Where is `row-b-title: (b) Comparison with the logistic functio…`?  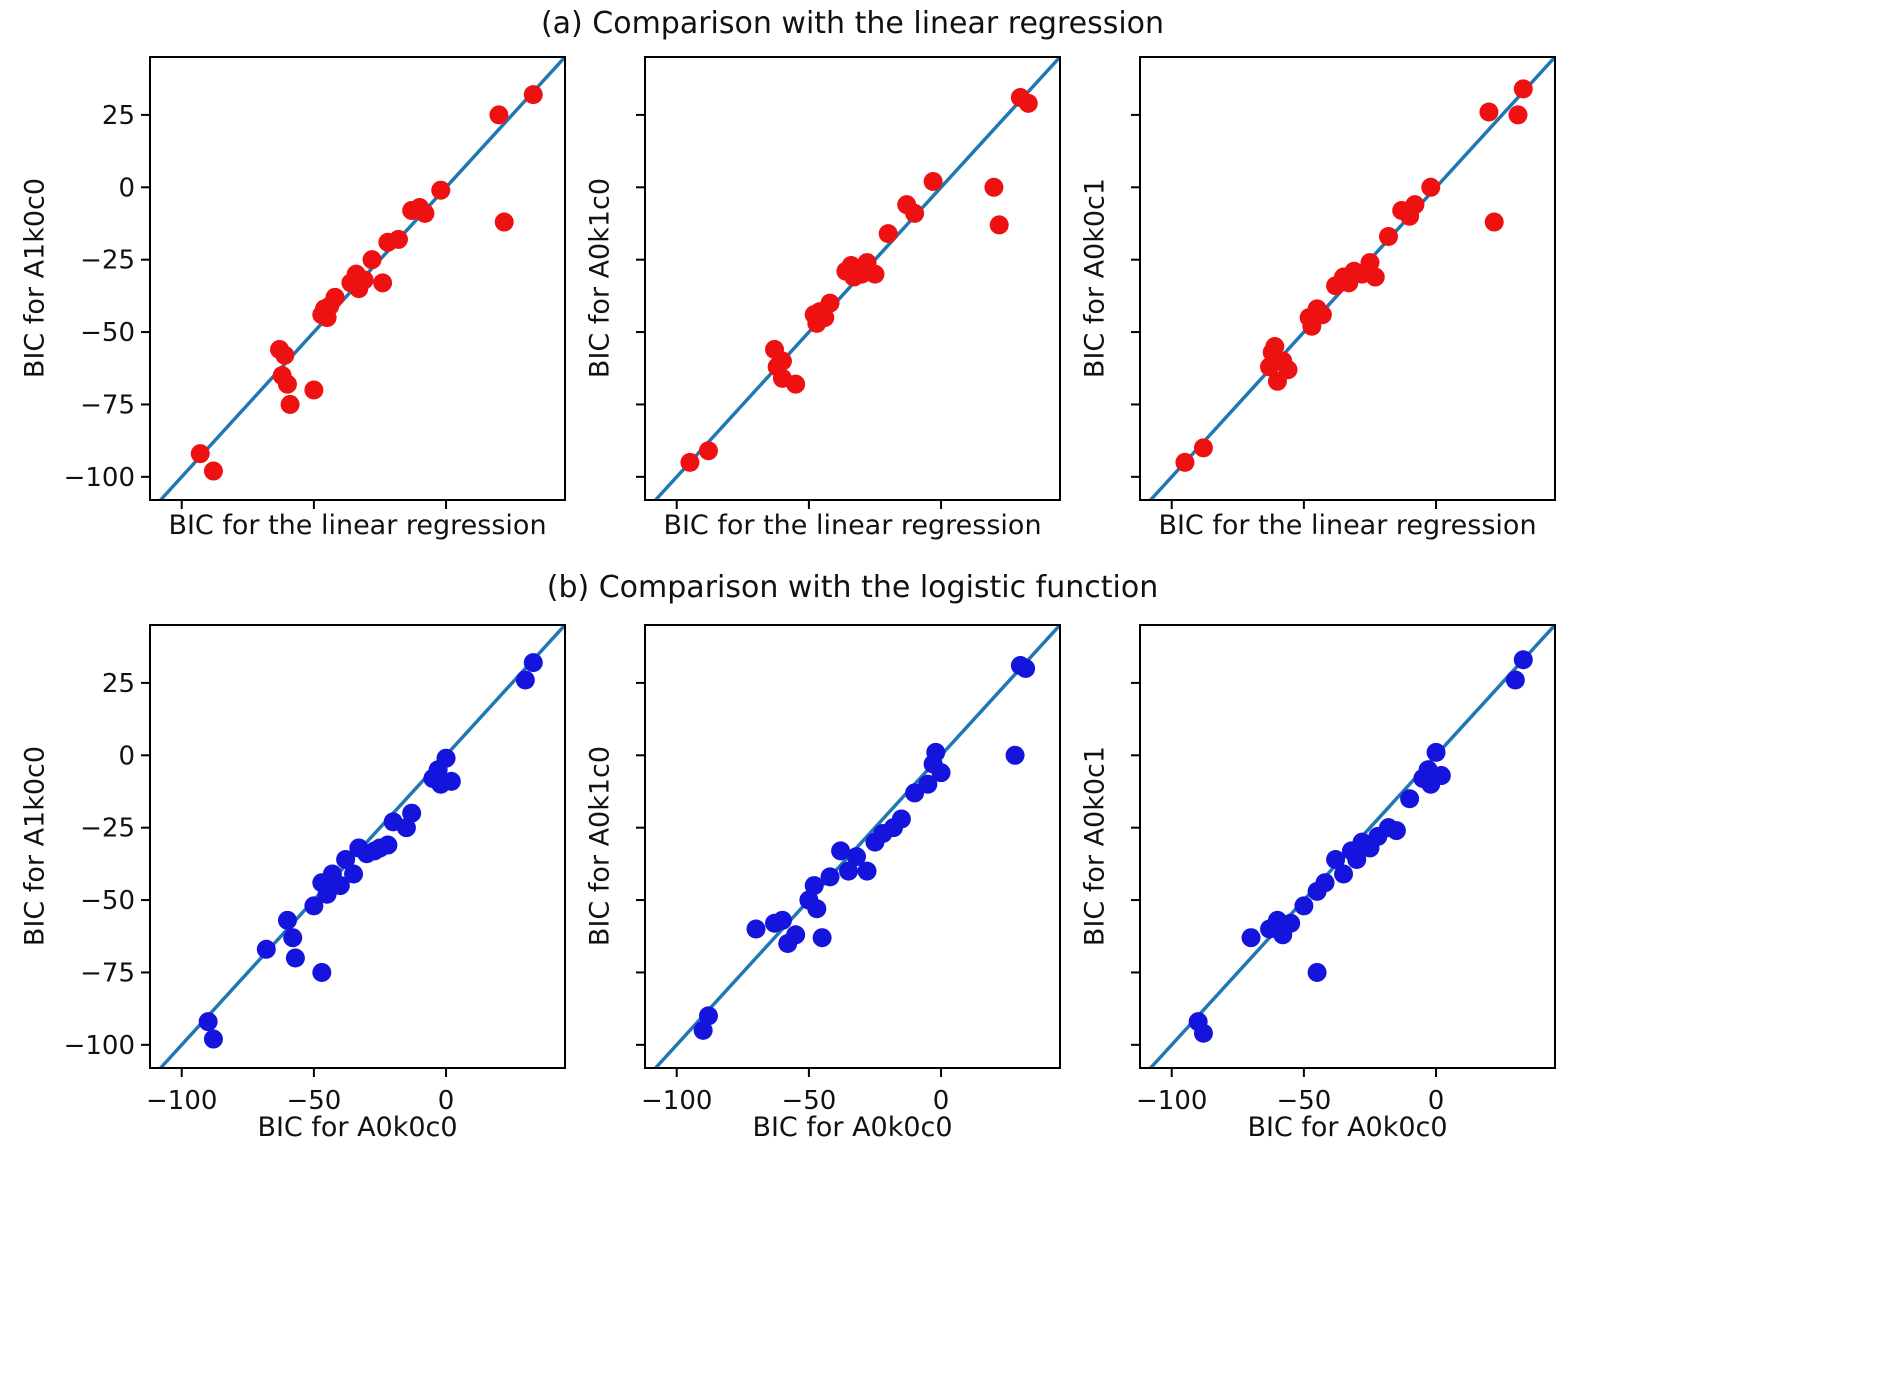 row-b-title: (b) Comparison with the logistic functio… is located at coordinates (852, 587).